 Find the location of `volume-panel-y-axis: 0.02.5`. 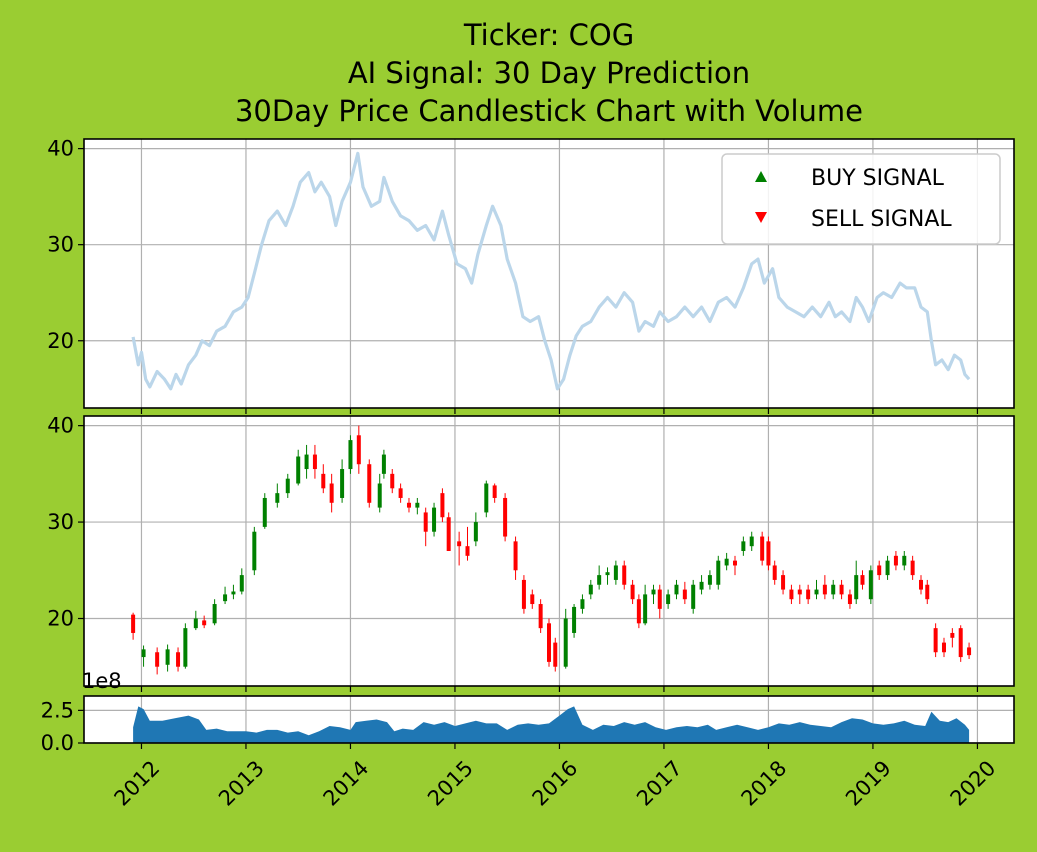

volume-panel-y-axis: 0.02.5 is located at coordinates (57, 726).